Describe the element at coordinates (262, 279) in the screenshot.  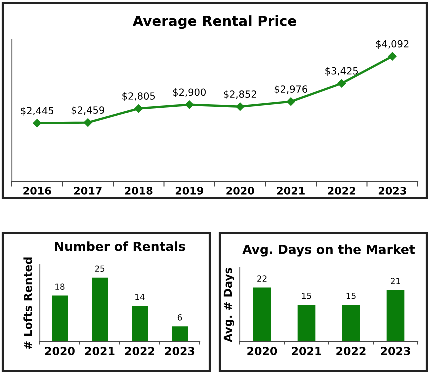
I see `data-label: 22` at that location.